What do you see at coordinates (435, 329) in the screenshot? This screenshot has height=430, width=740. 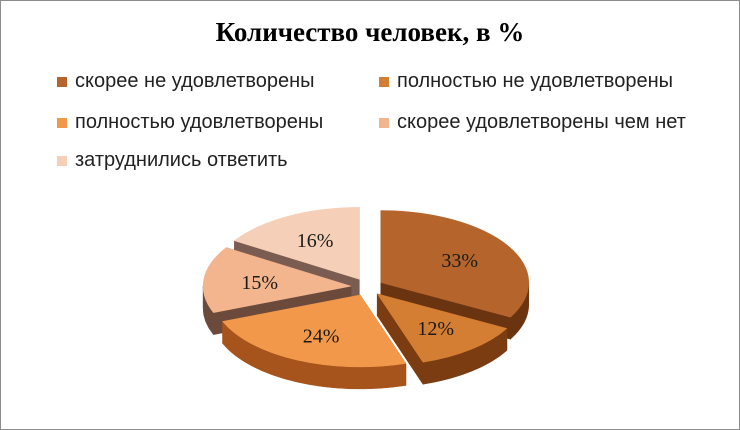 I see `data-label-1: 12%` at bounding box center [435, 329].